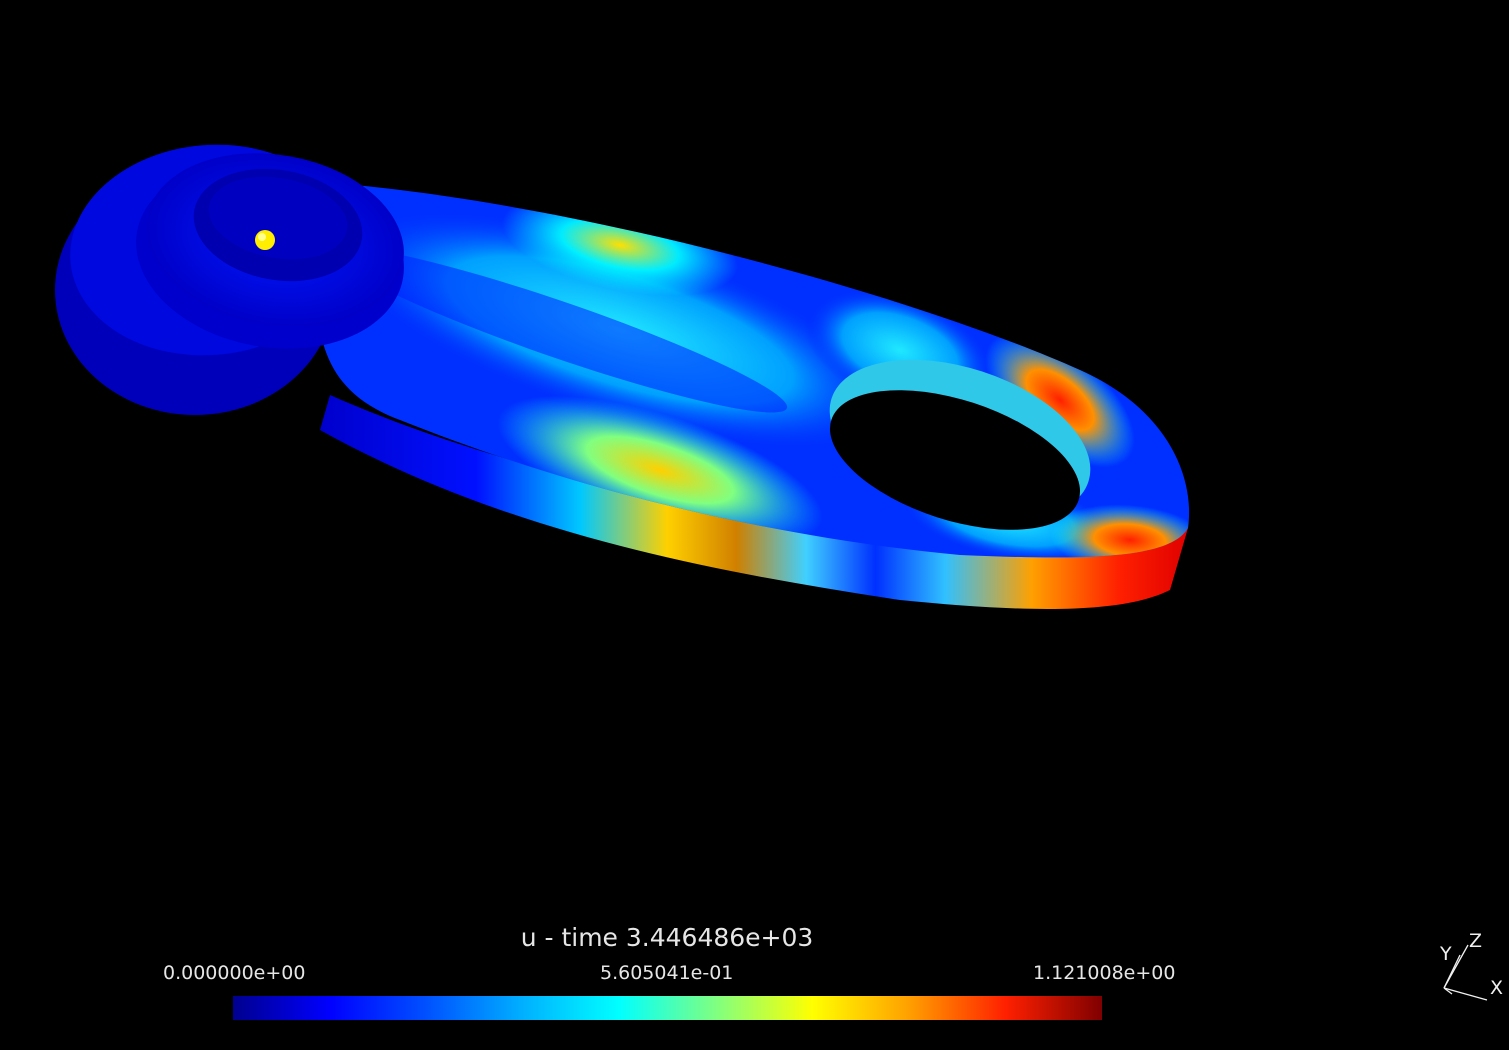  Describe the element at coordinates (667, 1008) in the screenshot. I see `colorbar` at that location.